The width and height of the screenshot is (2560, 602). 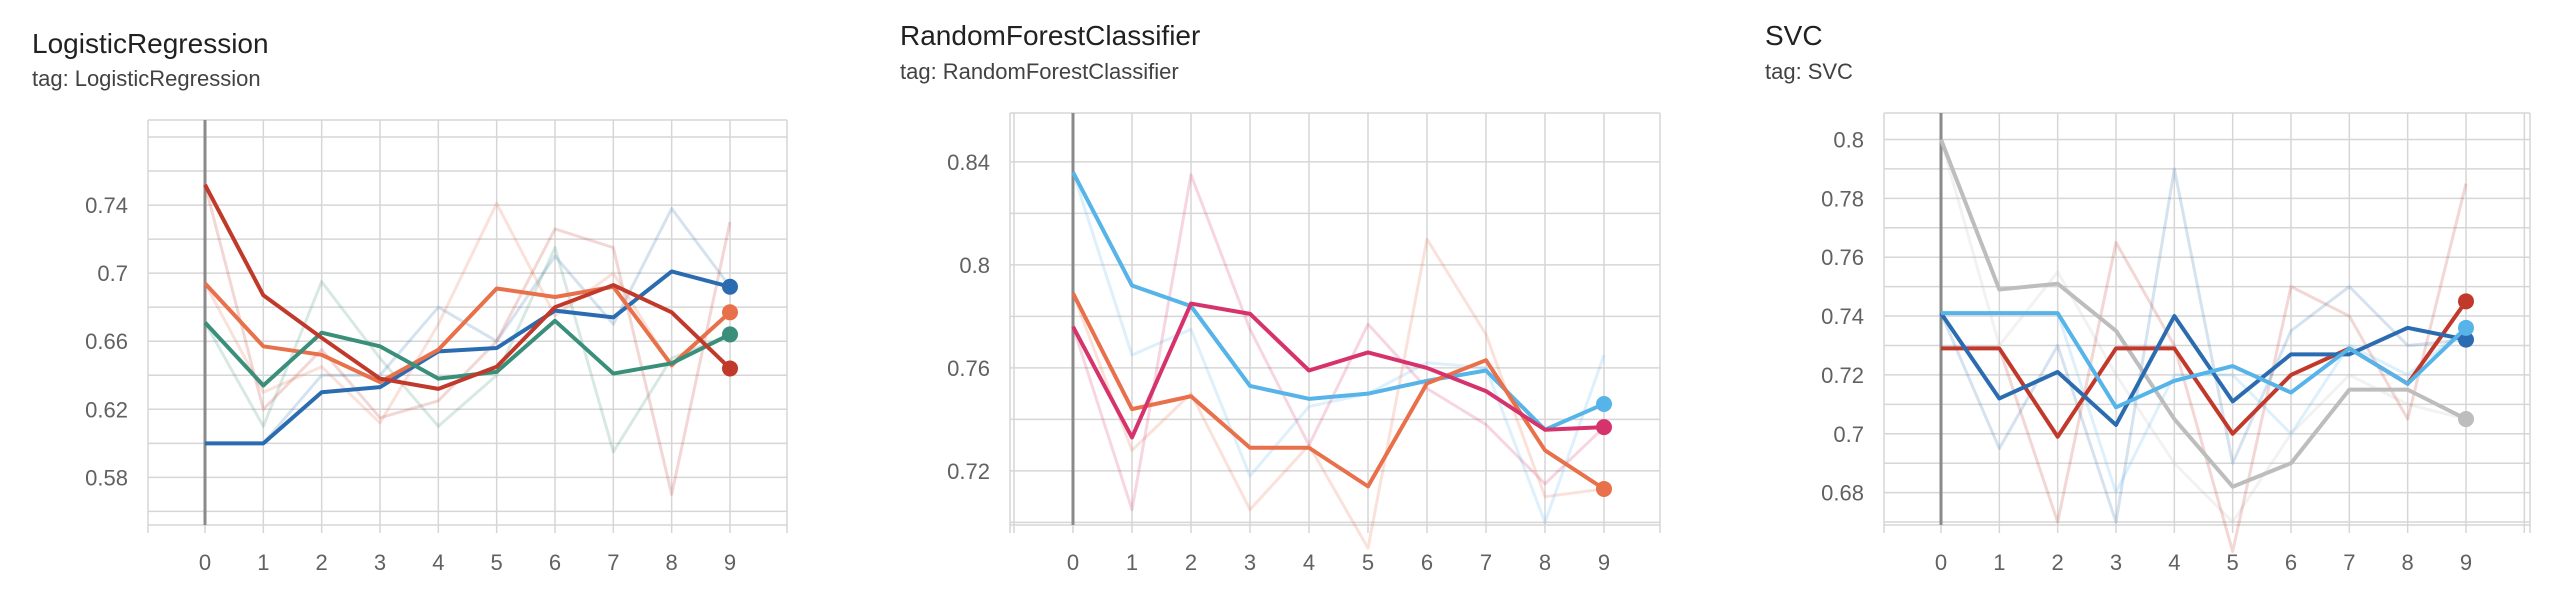 What do you see at coordinates (968, 162) in the screenshot?
I see `y-tick-label: 0.84` at bounding box center [968, 162].